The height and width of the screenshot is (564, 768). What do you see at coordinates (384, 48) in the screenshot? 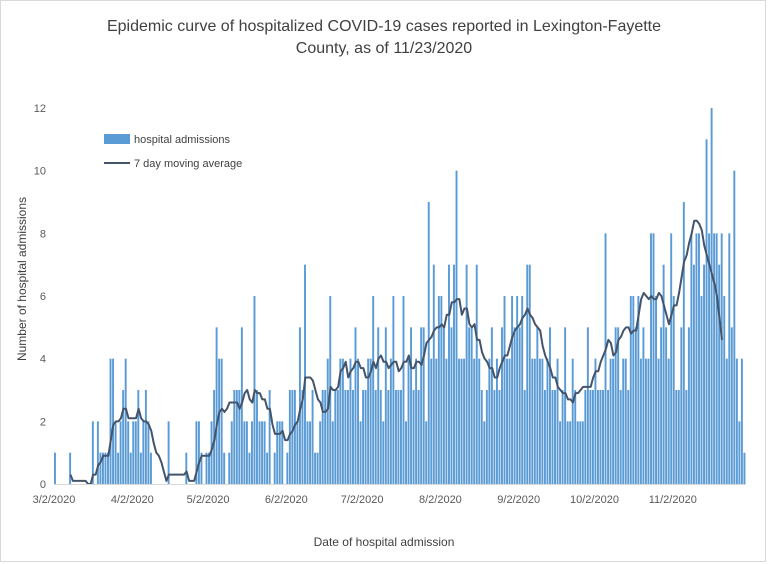
I see `chart-title-line-2: County, as of 11/23/2020` at bounding box center [384, 48].